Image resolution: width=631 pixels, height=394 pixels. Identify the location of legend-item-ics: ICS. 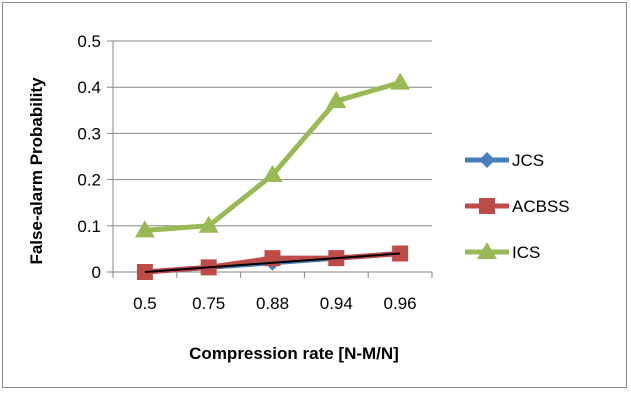
(502, 252).